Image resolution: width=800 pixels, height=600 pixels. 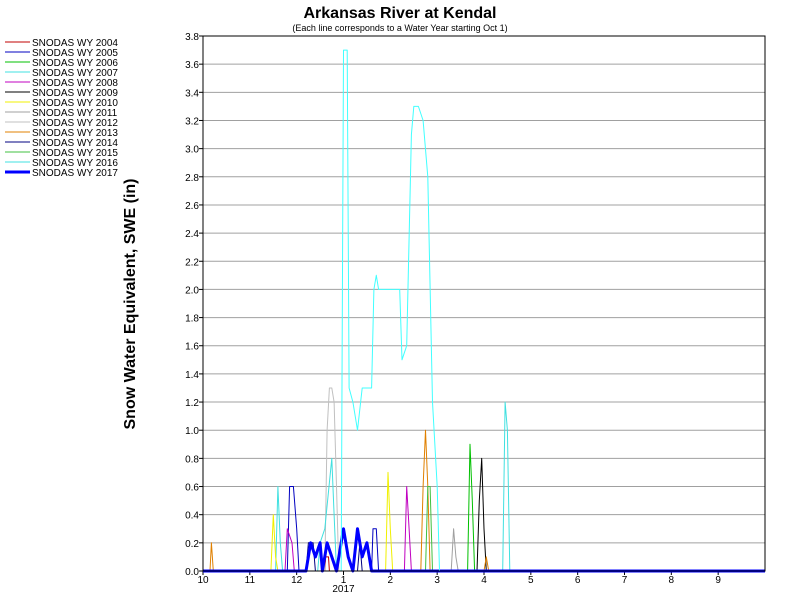 I want to click on chart-title: Arkansas River at Kendal, so click(x=400, y=13).